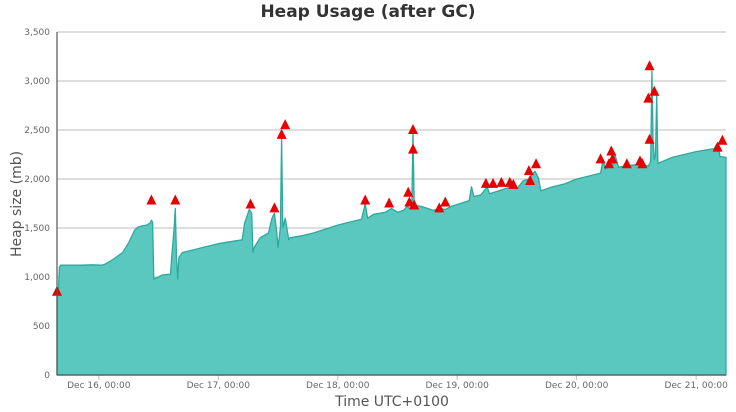  Describe the element at coordinates (696, 386) in the screenshot. I see `x-tick-label: Dec 21, 00:00` at that location.